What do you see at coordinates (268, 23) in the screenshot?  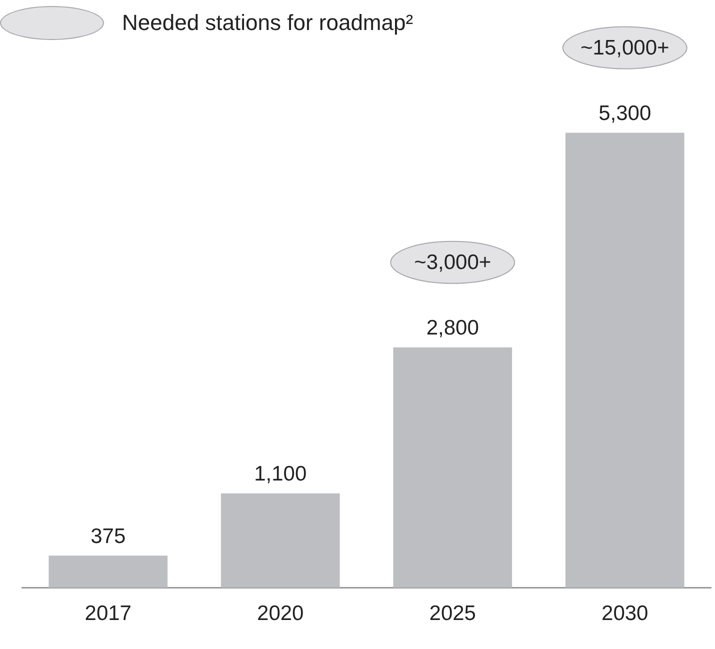 I see `legend-title: Needed stations for roadmap²` at bounding box center [268, 23].